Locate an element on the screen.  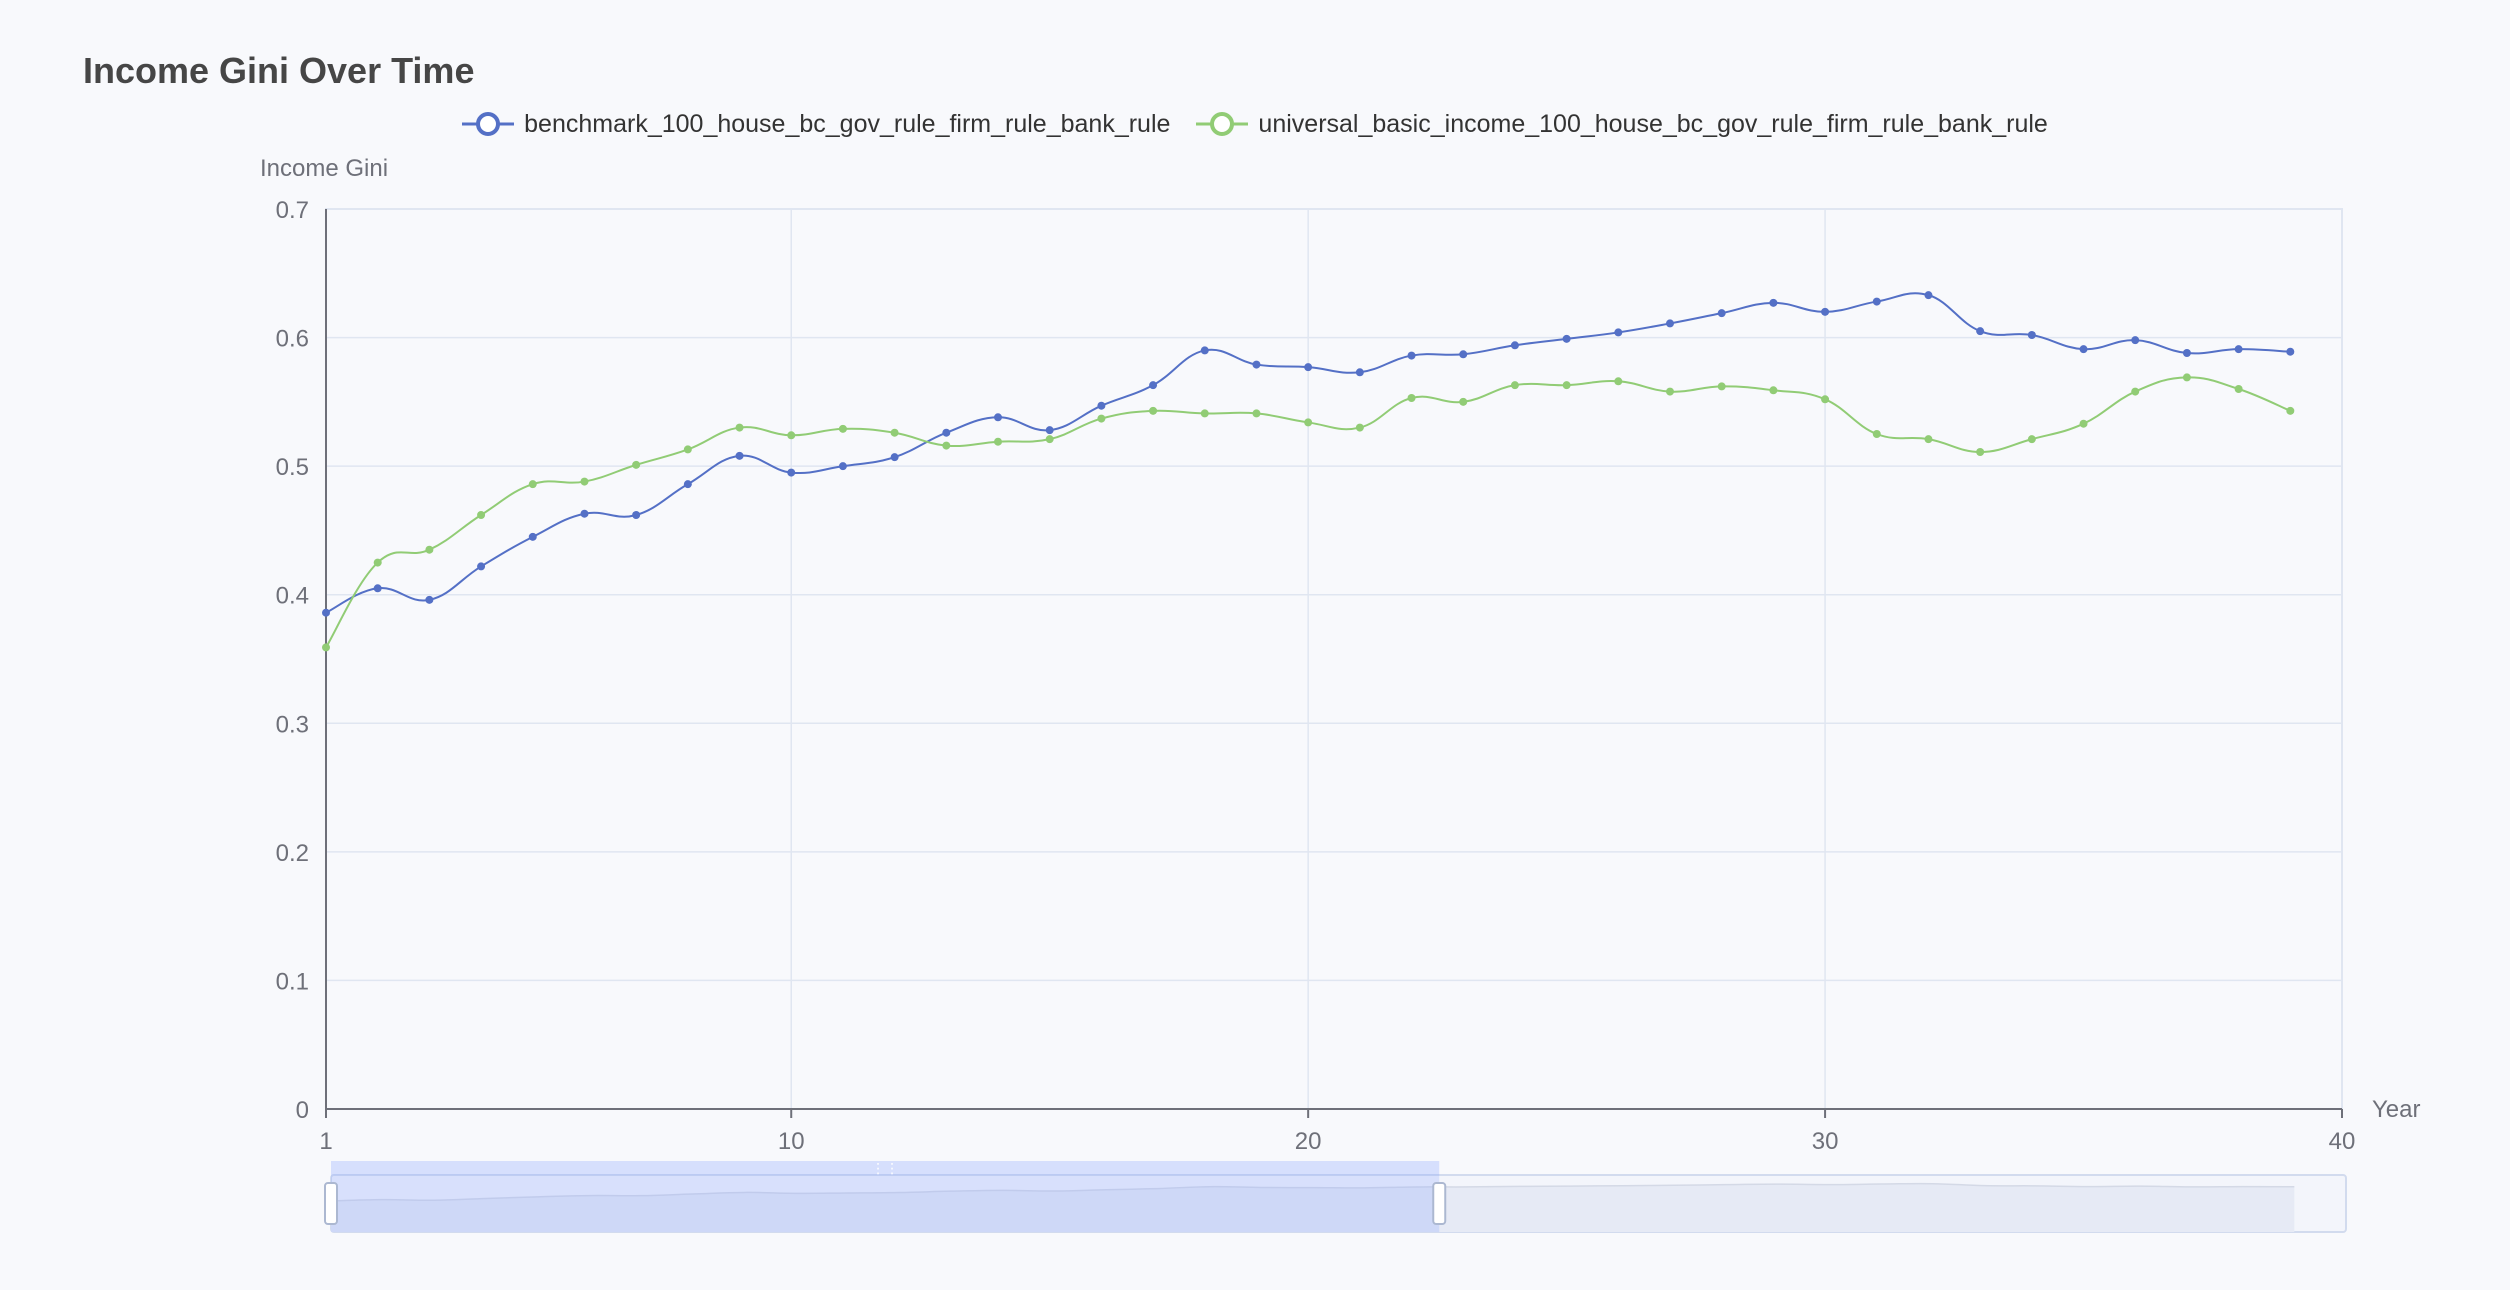
x-tick-label: 40 is located at coordinates (2342, 1141).